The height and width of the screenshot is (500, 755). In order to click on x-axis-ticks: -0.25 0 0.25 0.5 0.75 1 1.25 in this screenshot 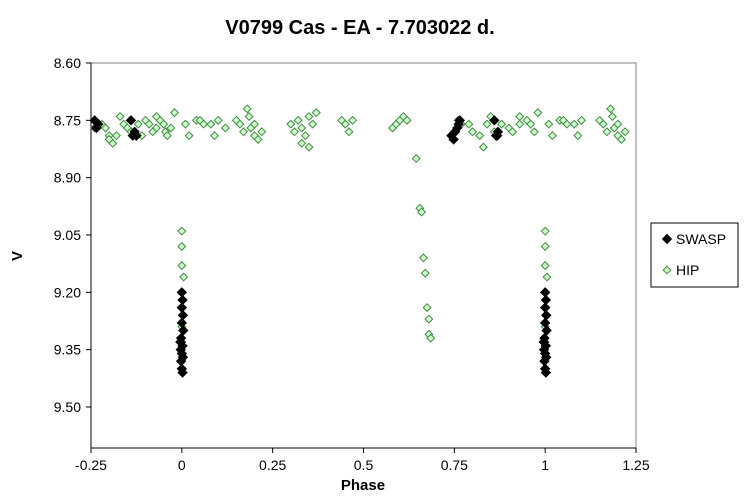, I will do `click(362, 460)`.